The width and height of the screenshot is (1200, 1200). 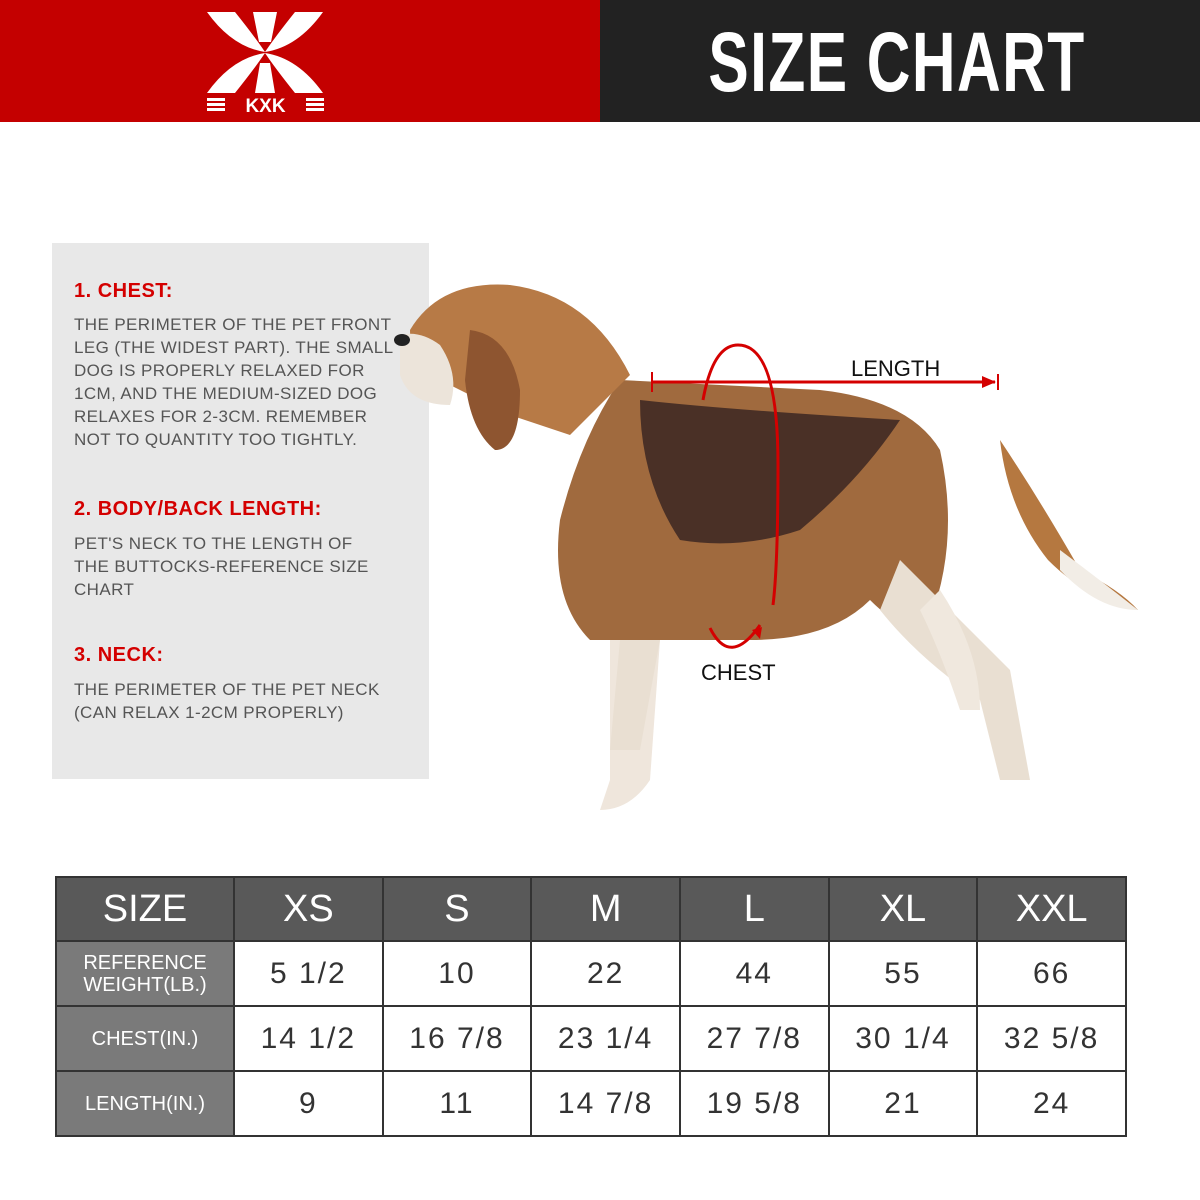 What do you see at coordinates (119, 655) in the screenshot?
I see `neck-heading: 3. NECK:` at bounding box center [119, 655].